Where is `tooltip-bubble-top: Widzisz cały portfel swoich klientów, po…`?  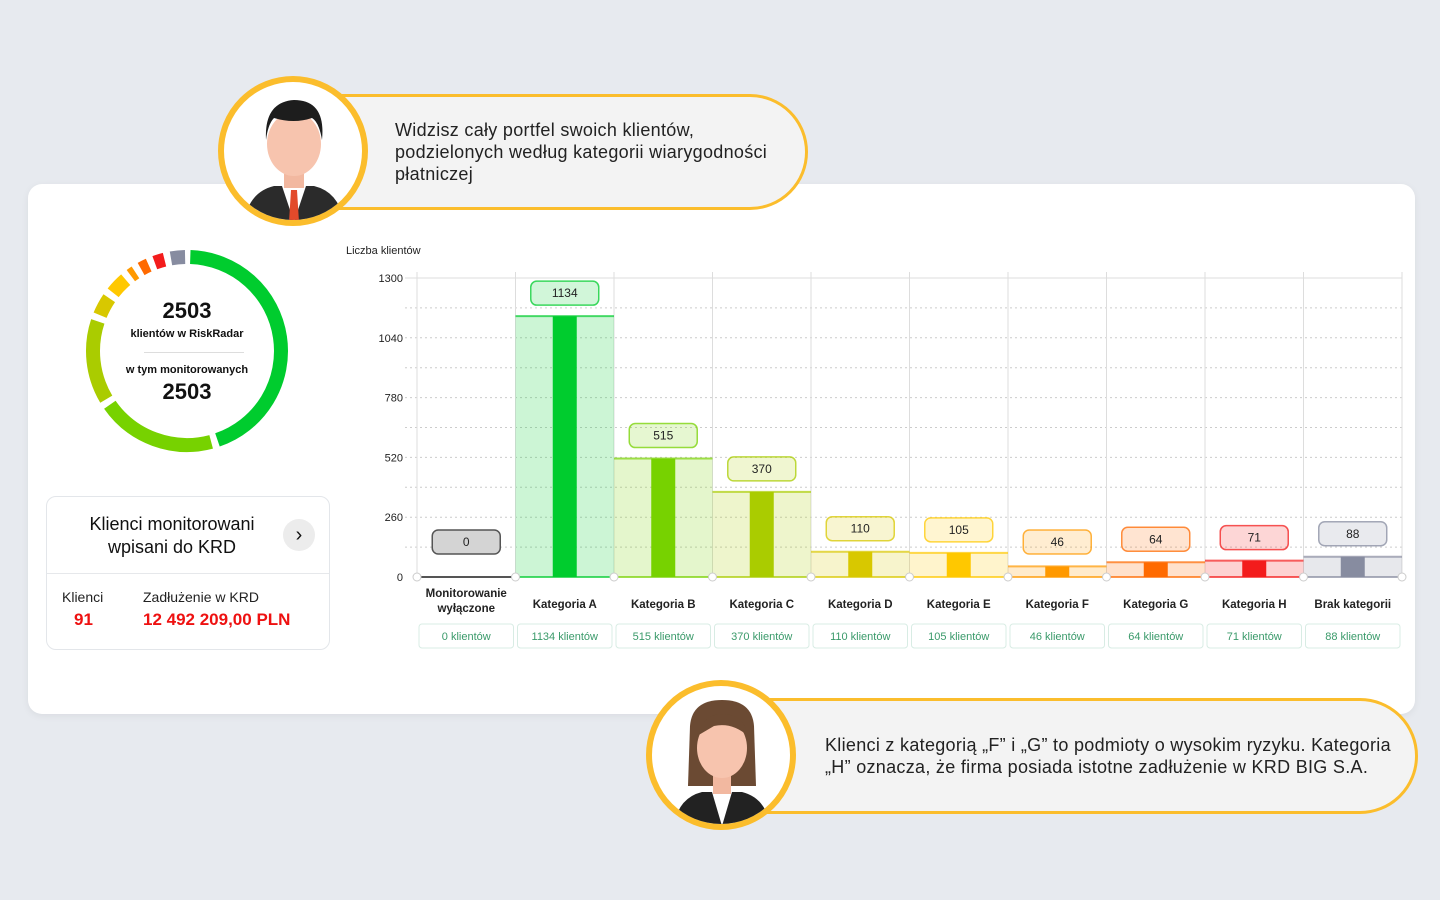
tooltip-bubble-top: Widzisz cały portfel swoich klientów, po… is located at coordinates (569, 152).